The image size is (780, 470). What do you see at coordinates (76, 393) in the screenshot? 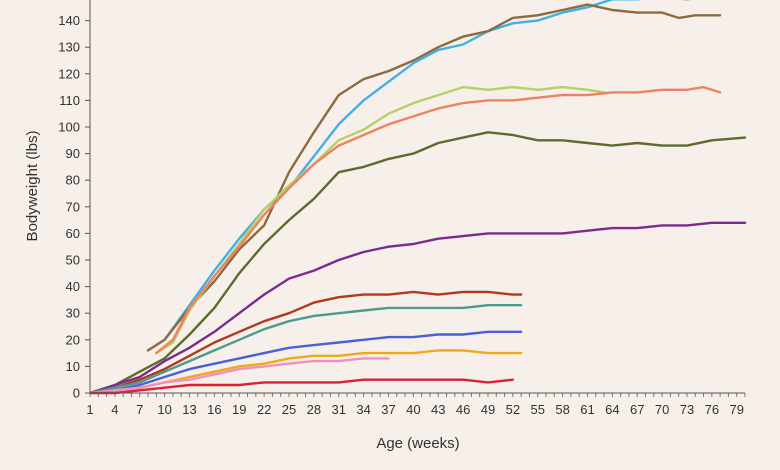
I see `y-tick-label: 0` at bounding box center [76, 393].